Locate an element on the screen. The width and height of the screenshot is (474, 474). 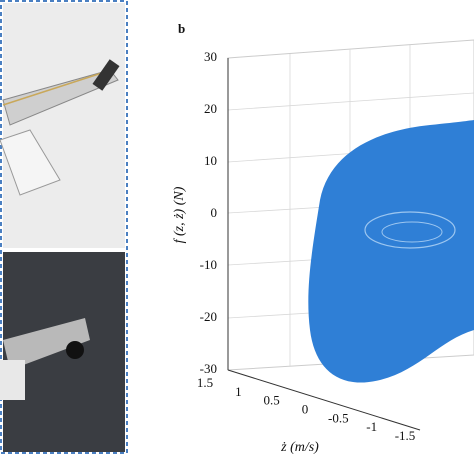
vertical-tick-label: -30 is located at coordinates (208, 368).